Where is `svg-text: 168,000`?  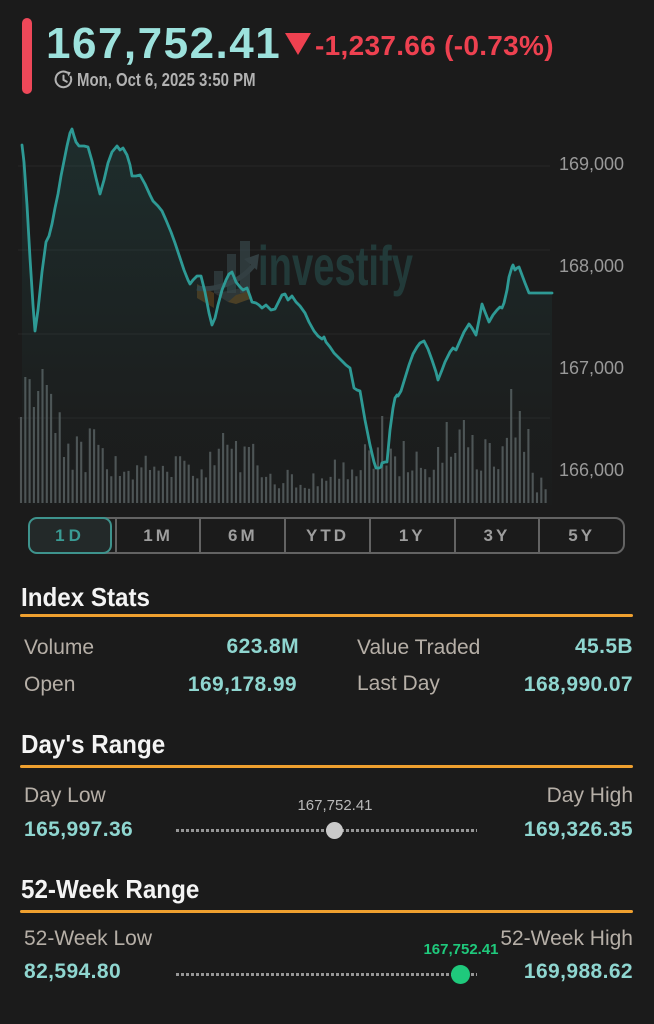 svg-text: 168,000 is located at coordinates (591, 266).